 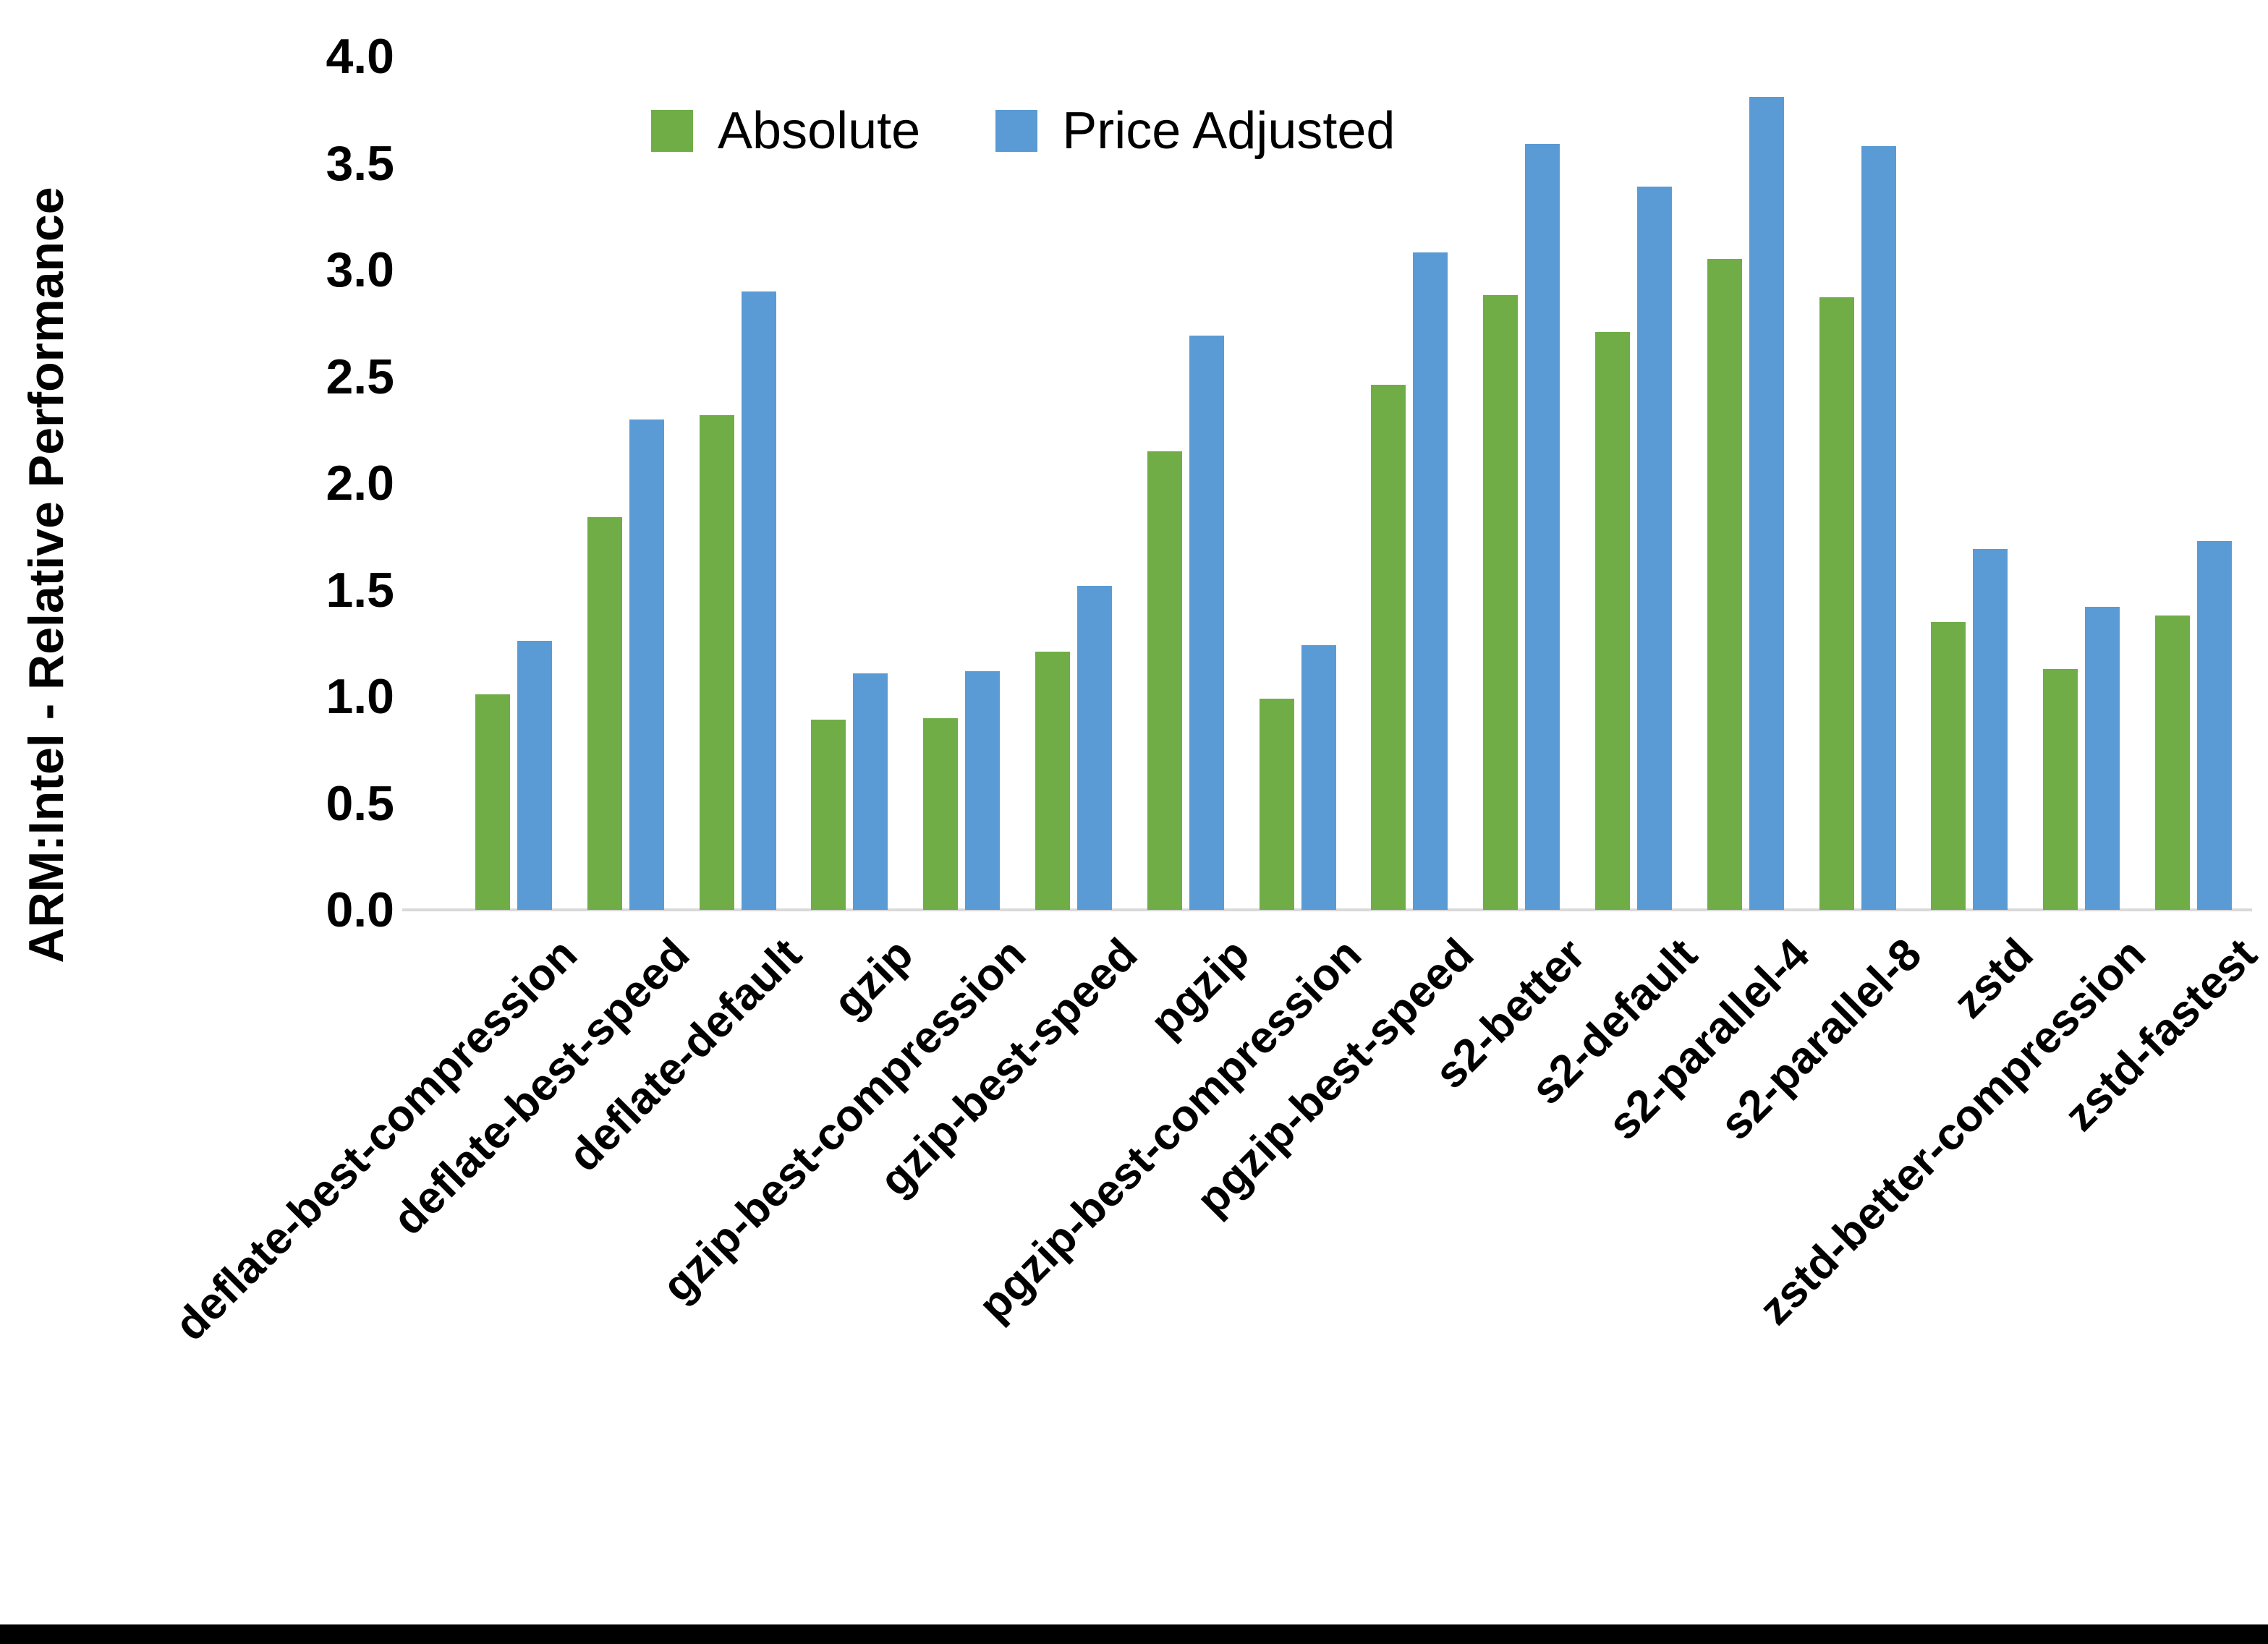 What do you see at coordinates (360, 483) in the screenshot?
I see `y-tick-label-2.0: 2.0` at bounding box center [360, 483].